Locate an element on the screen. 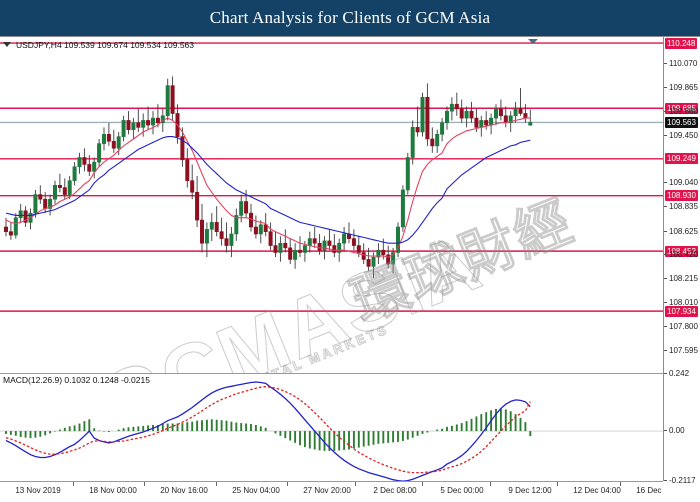 The image size is (700, 502). price-level-badge: 110.248 is located at coordinates (681, 43).